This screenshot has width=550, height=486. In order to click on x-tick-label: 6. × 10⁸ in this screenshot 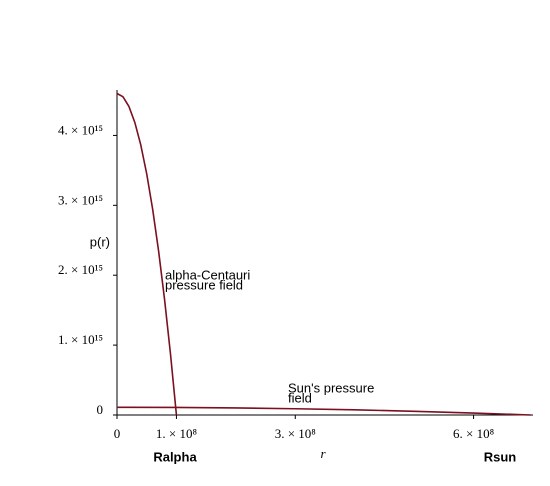, I will do `click(474, 433)`.